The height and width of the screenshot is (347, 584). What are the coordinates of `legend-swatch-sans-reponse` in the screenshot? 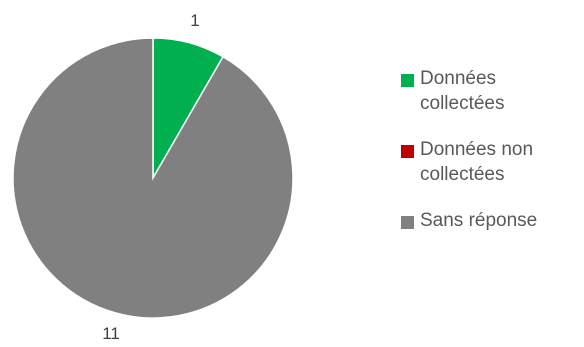 It's located at (407, 222).